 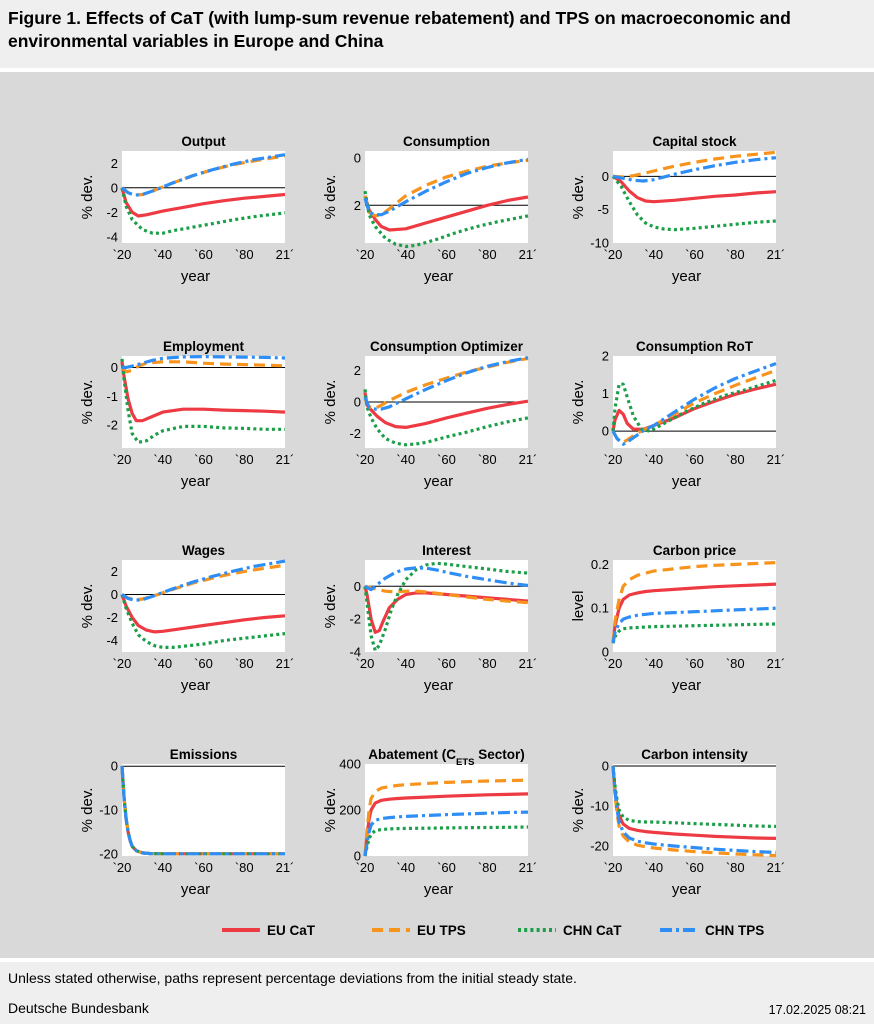 What do you see at coordinates (465, 762) in the screenshot?
I see `panel-title-subscript: ETS` at bounding box center [465, 762].